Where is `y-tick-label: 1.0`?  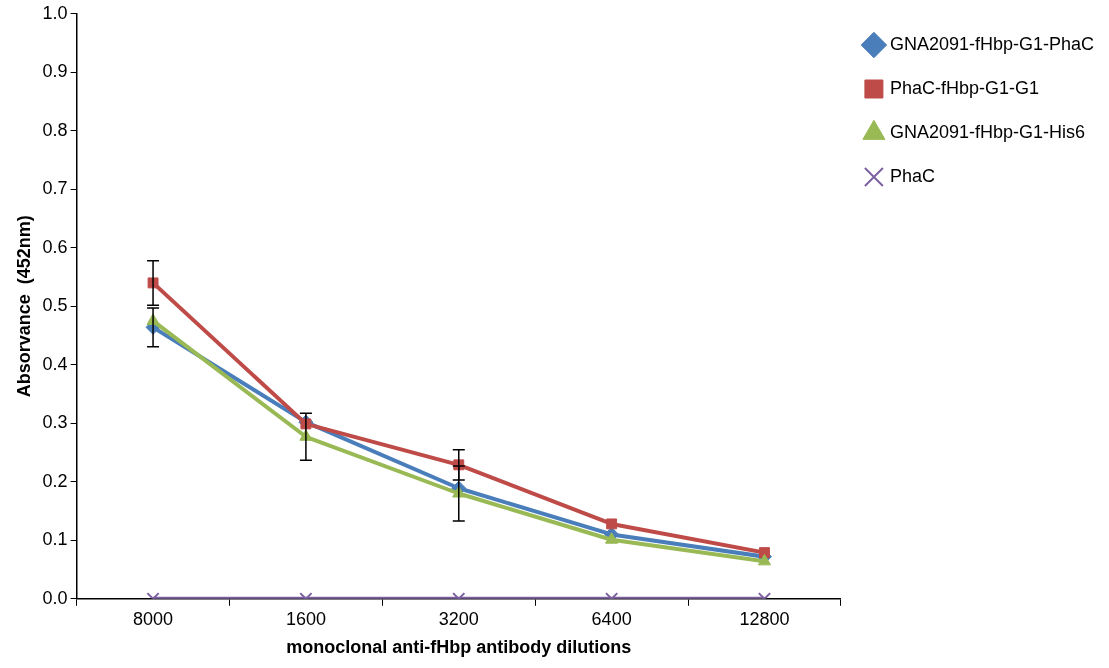 y-tick-label: 1.0 is located at coordinates (55, 12).